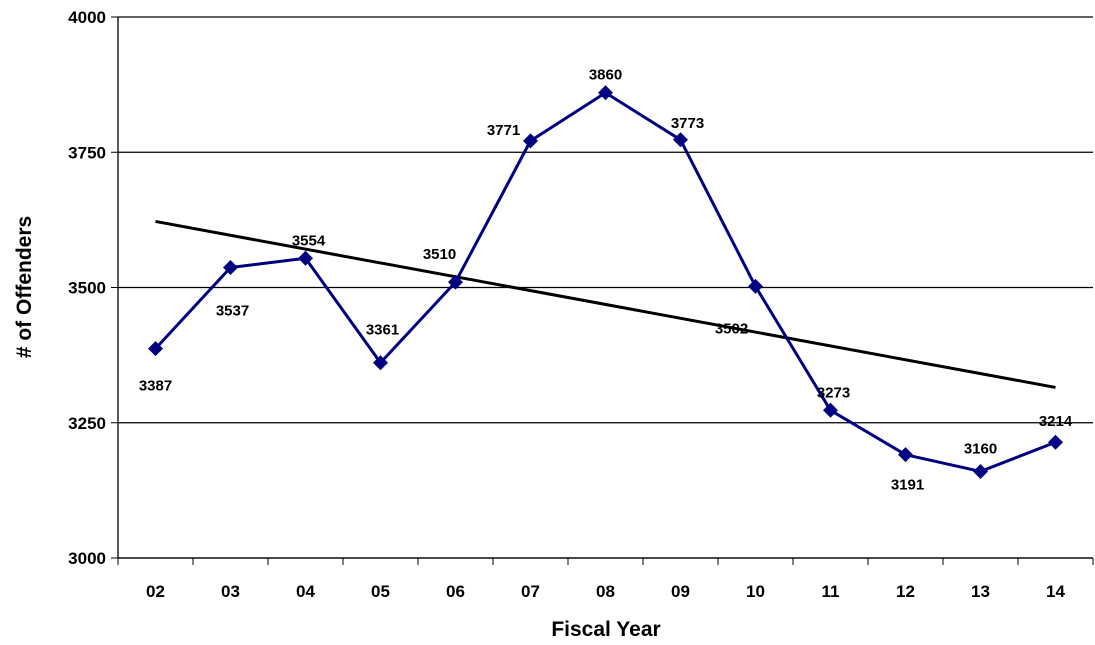 This screenshot has width=1095, height=645. I want to click on y-axis-title: # of Offenders, so click(24, 287).